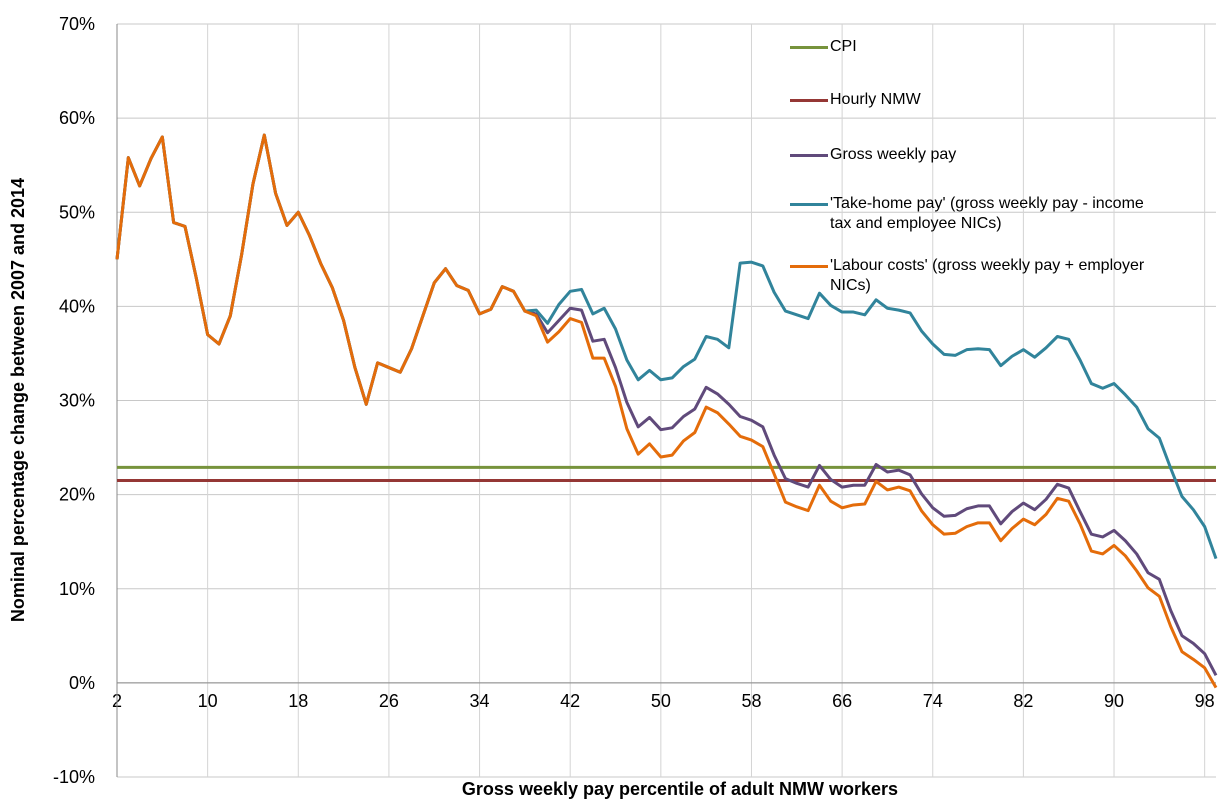 Image resolution: width=1219 pixels, height=806 pixels. Describe the element at coordinates (875, 99) in the screenshot. I see `legend-label: Hourly NMW` at that location.